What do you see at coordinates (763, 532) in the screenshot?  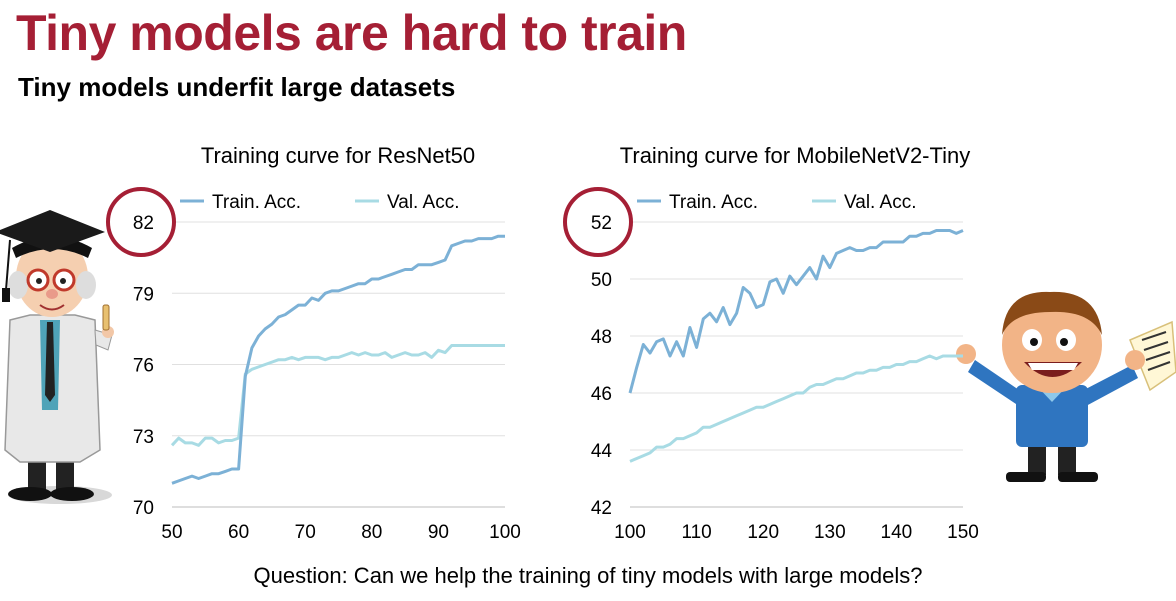 I see `x-tick-label: 120` at bounding box center [763, 532].